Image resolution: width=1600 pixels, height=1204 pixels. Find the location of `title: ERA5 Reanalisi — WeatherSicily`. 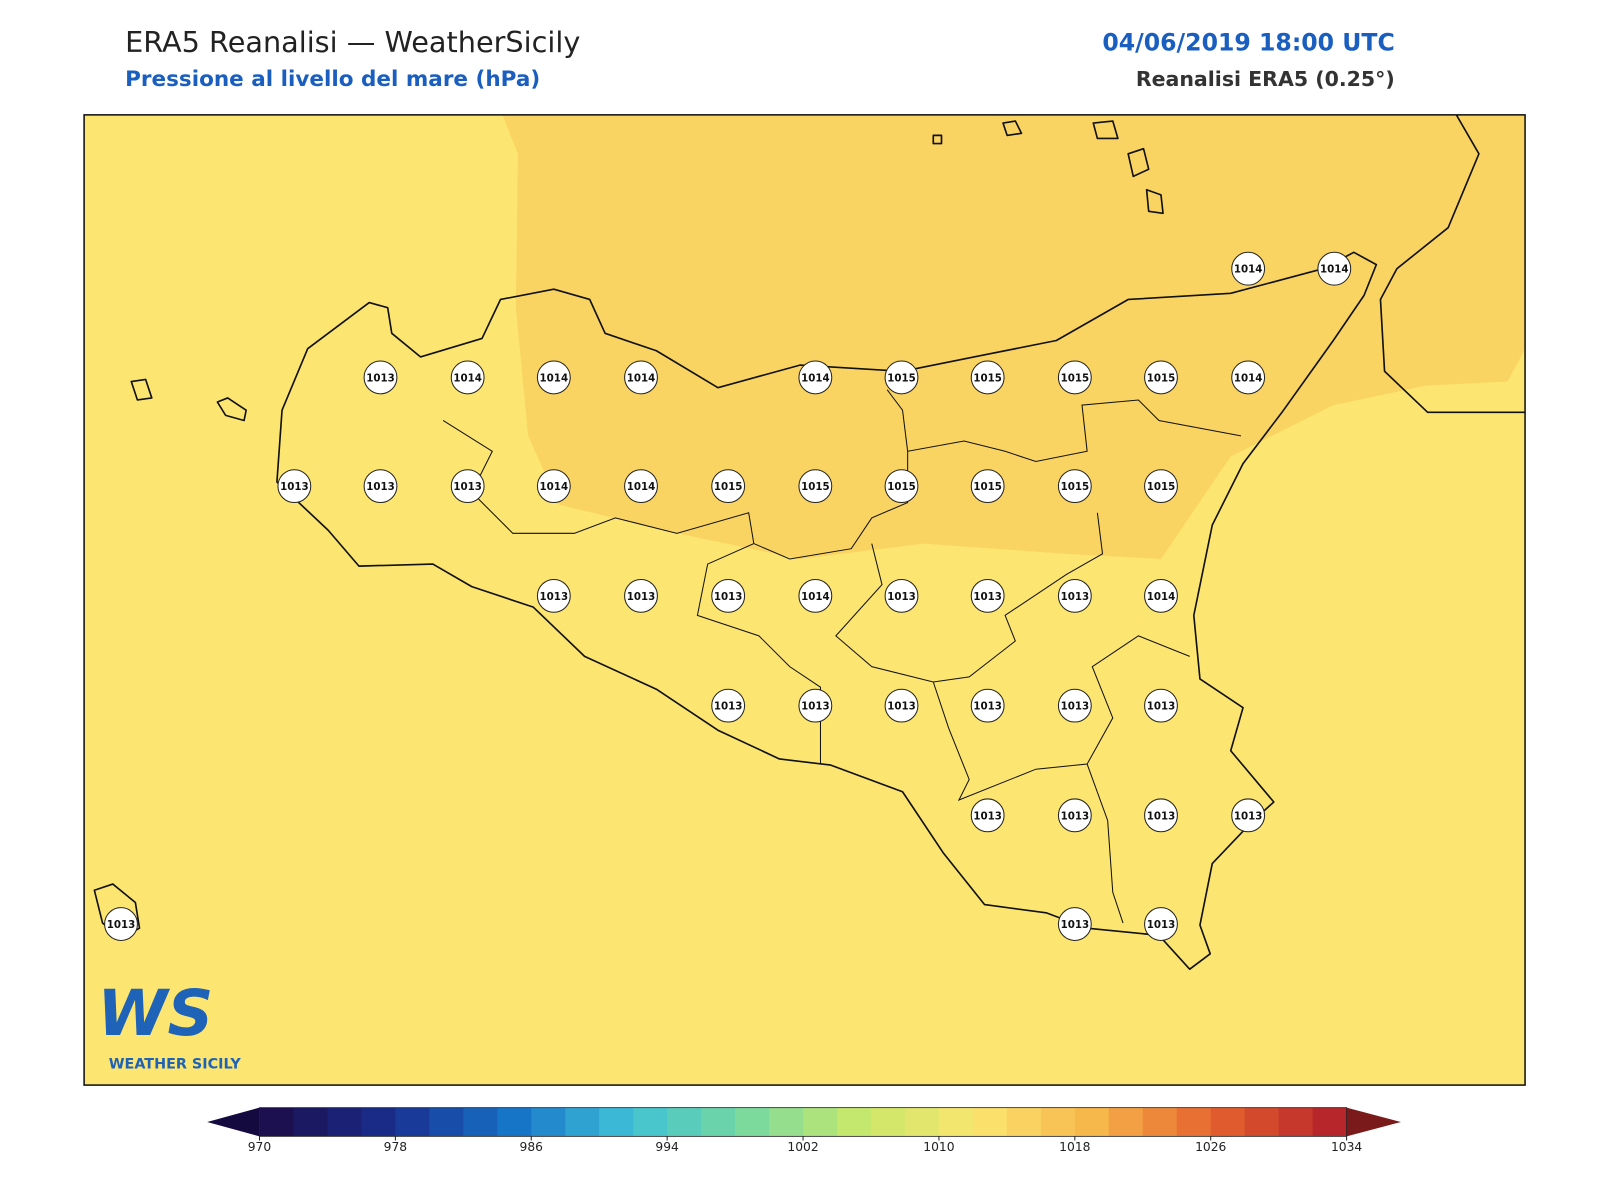

title: ERA5 Reanalisi — WeatherSicily is located at coordinates (352, 42).